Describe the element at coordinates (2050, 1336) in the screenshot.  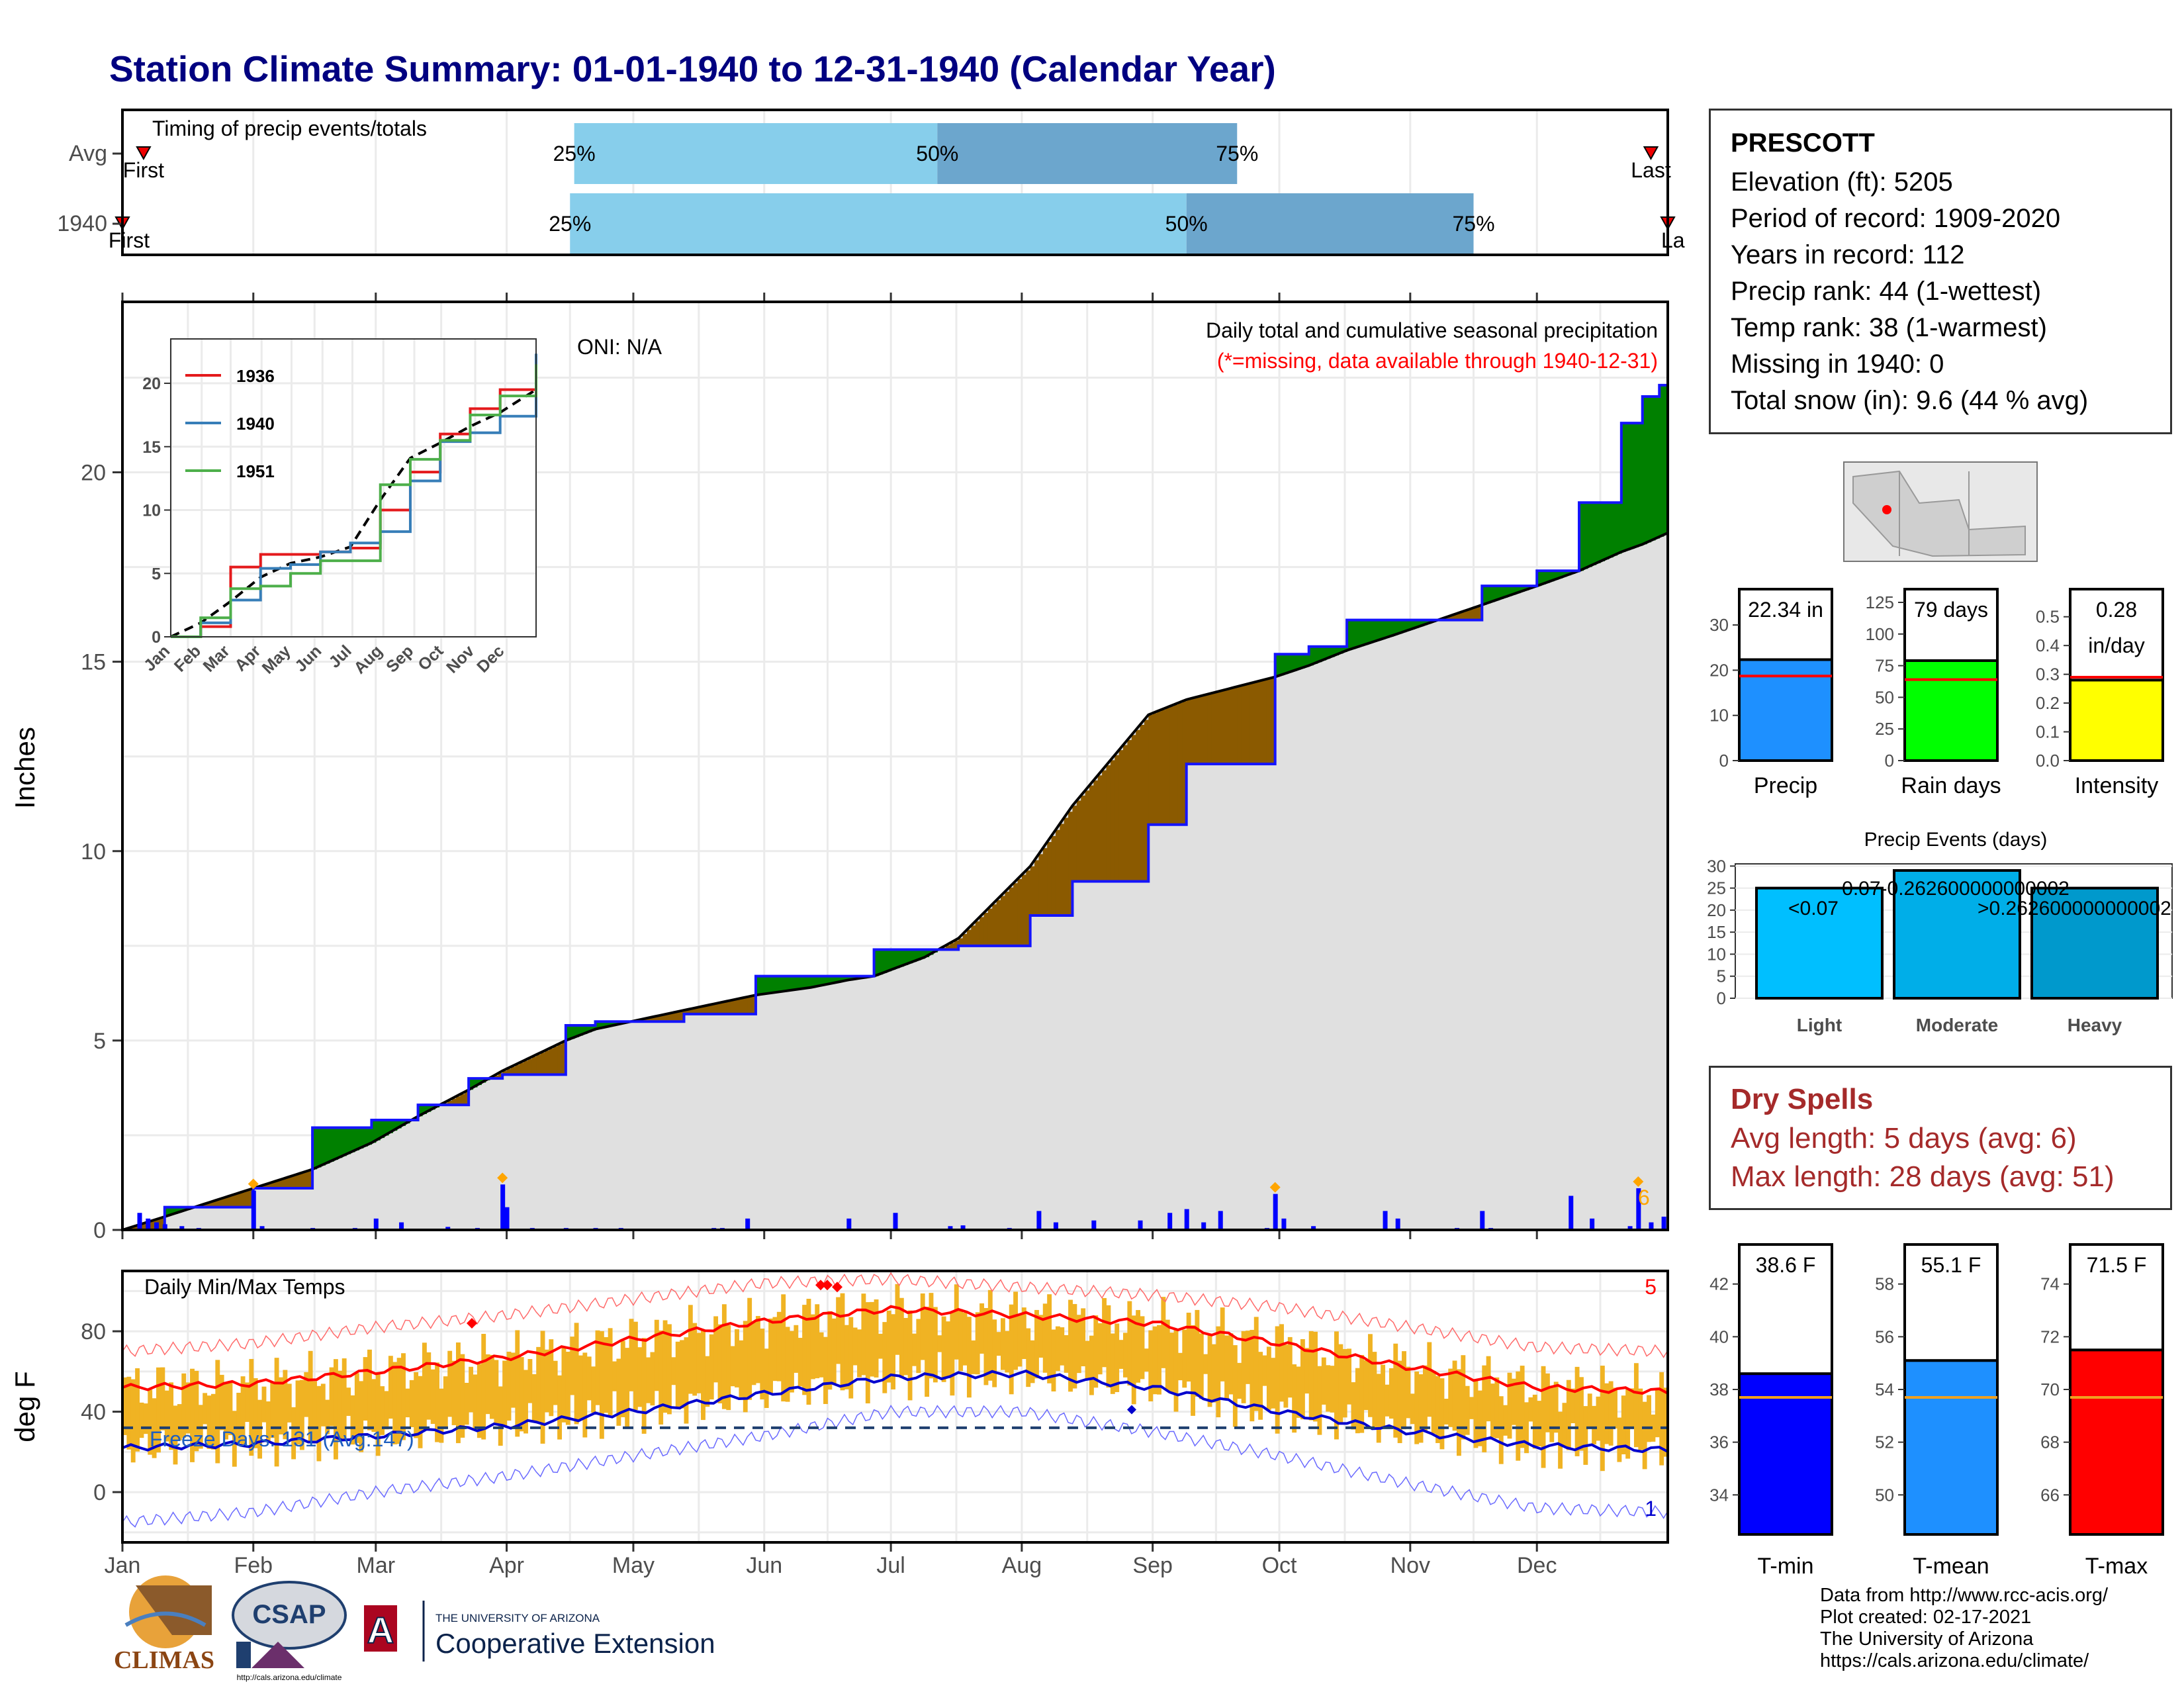
I see `temp-tick-label: 72` at that location.